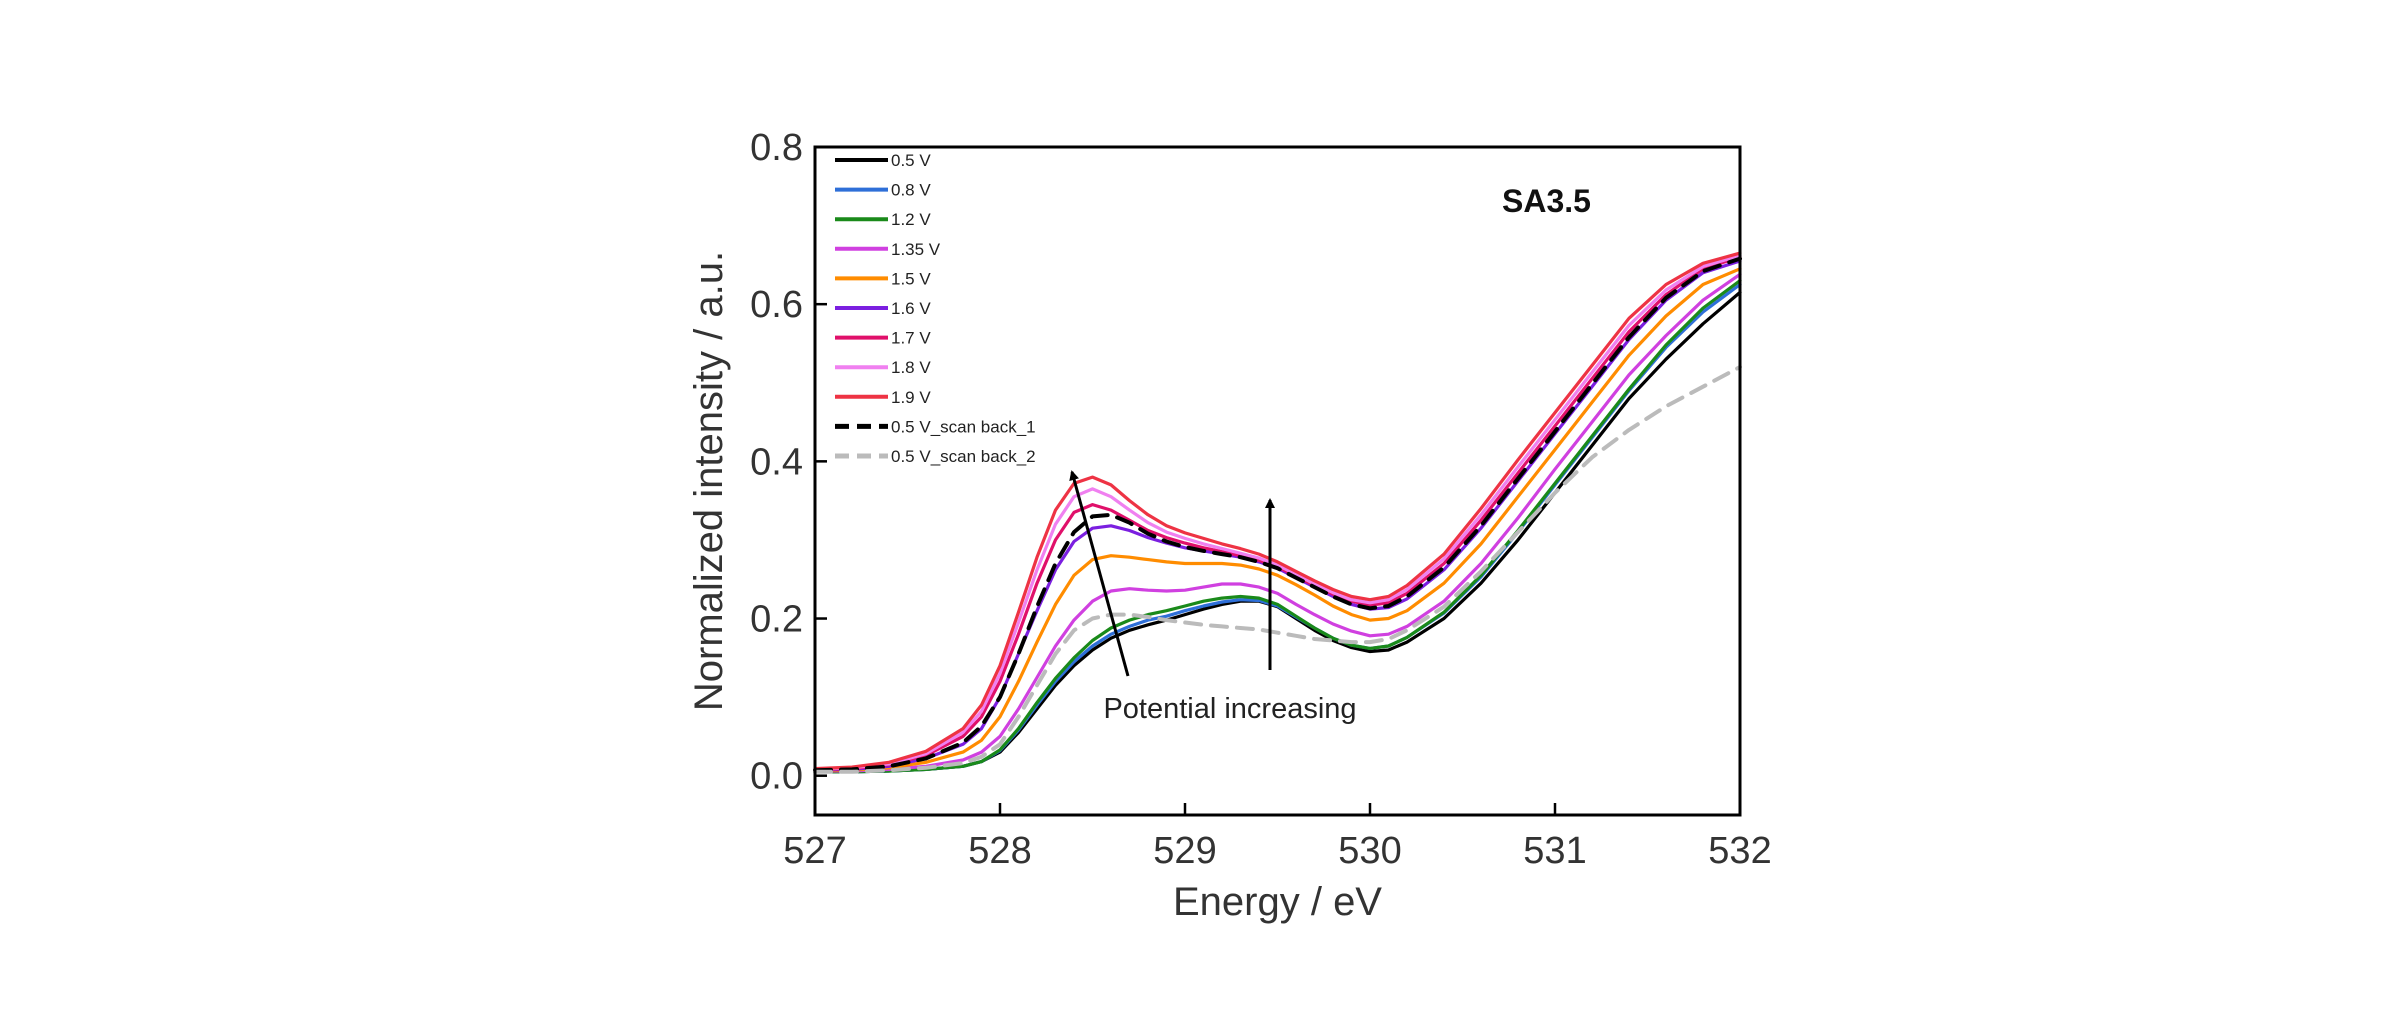 This screenshot has width=2400, height=1024. What do you see at coordinates (1369, 851) in the screenshot?
I see `x-tick-label: 530` at bounding box center [1369, 851].